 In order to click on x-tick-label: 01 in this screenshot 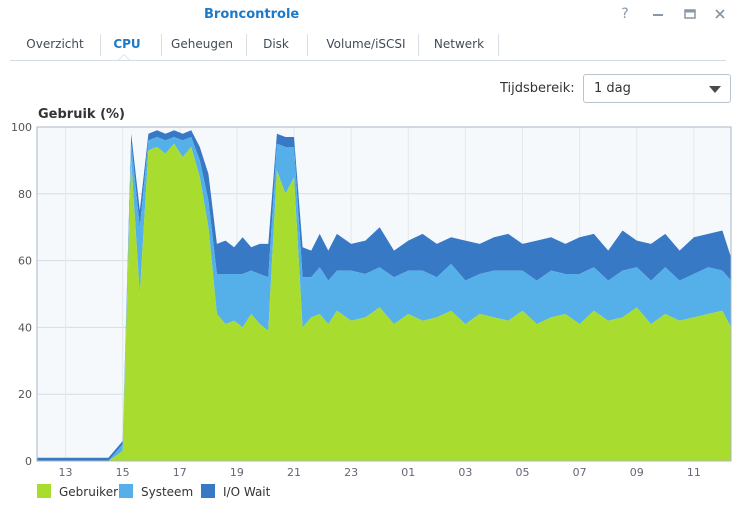, I will do `click(408, 472)`.